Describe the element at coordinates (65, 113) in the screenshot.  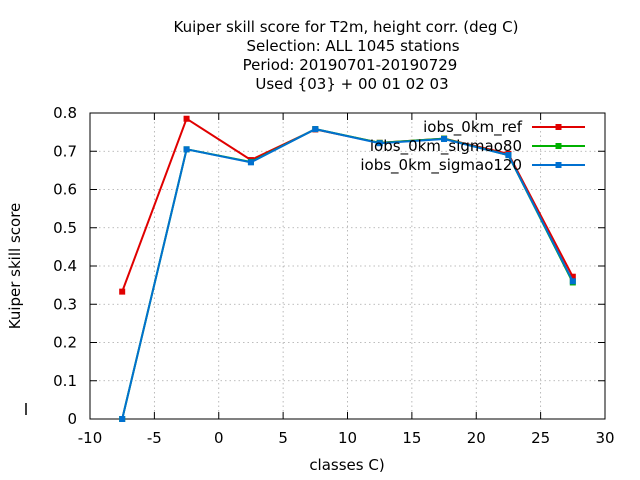
I see `y-tick-label: 0.8` at that location.